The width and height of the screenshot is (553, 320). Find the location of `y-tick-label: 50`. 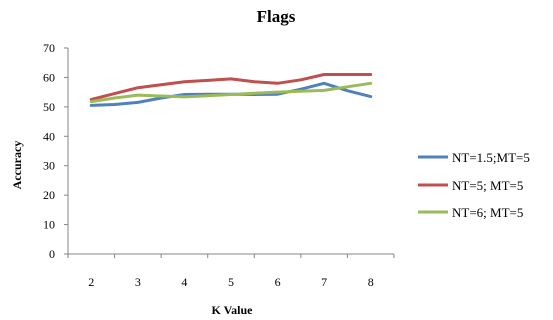

y-tick-label: 50 is located at coordinates (49, 107).